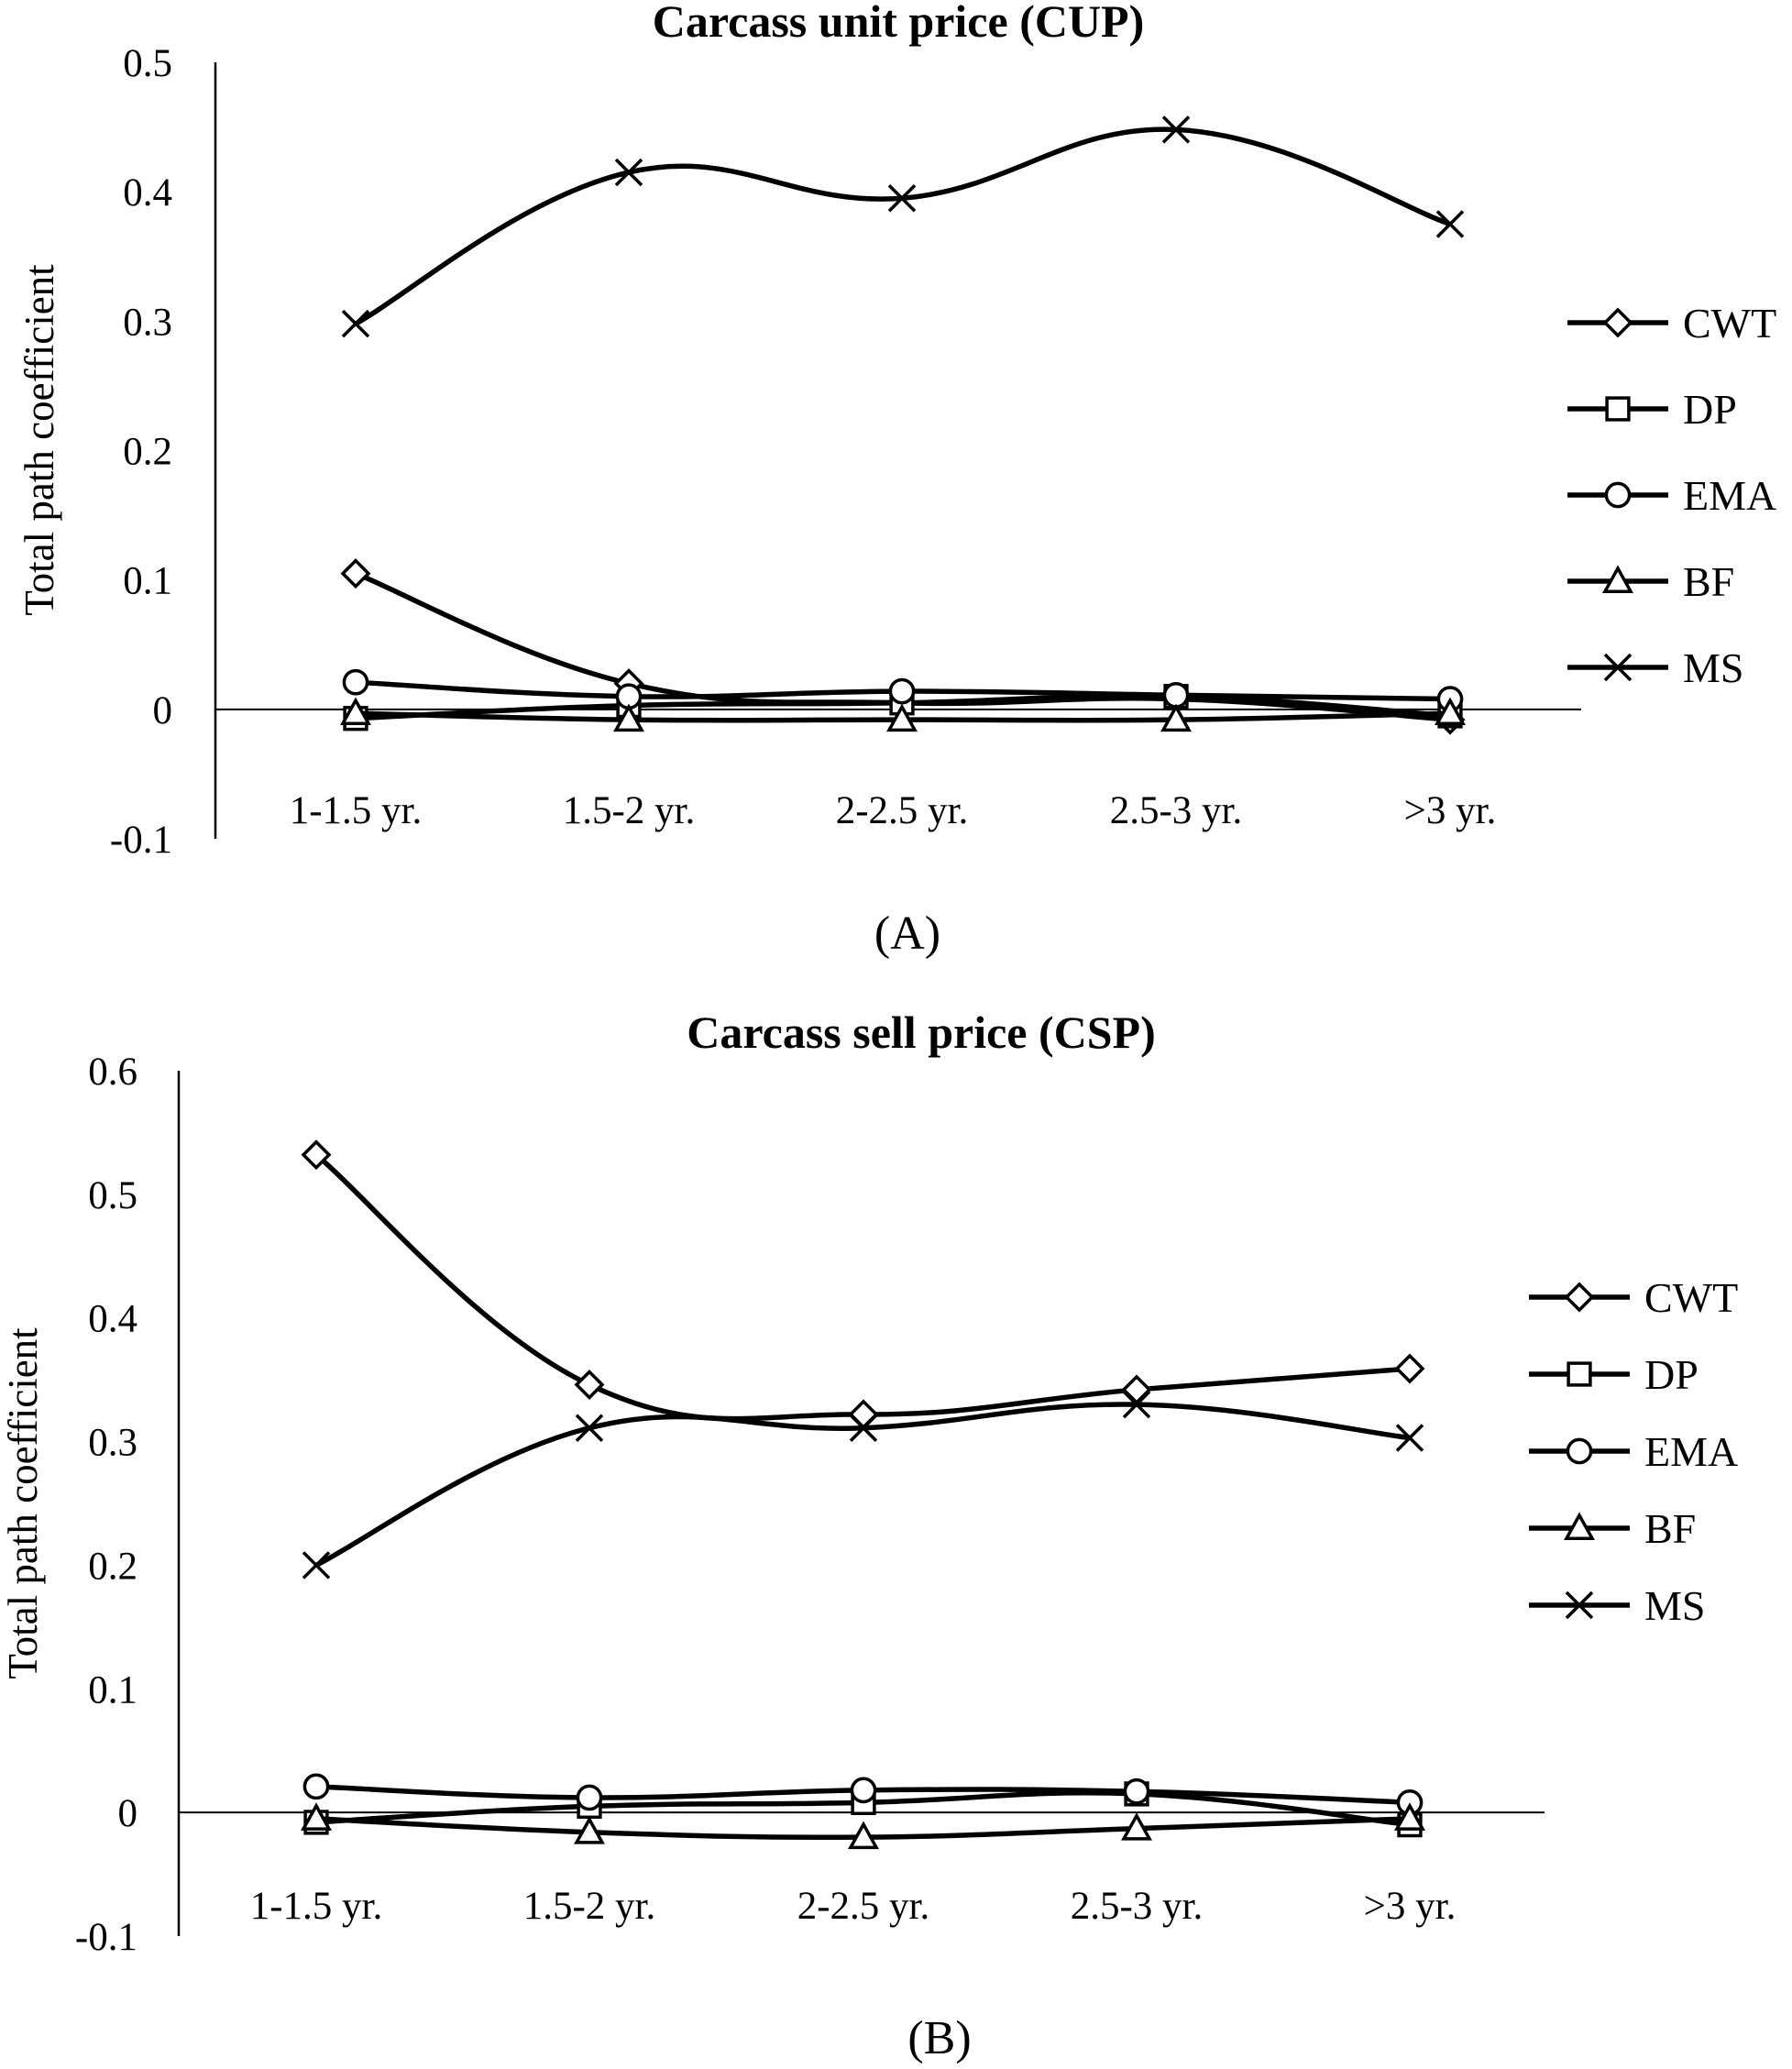  I want to click on series-ema, so click(903, 690).